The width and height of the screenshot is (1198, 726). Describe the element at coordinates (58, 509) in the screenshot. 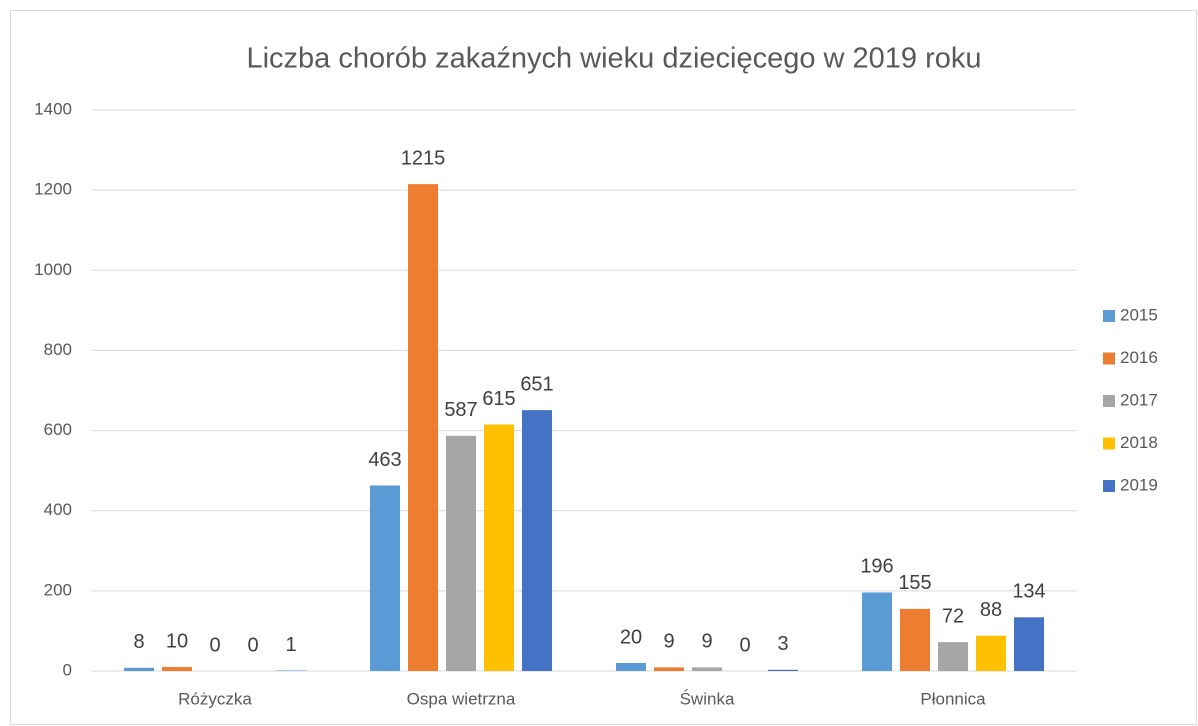

I see `y-tick-label: 400` at that location.